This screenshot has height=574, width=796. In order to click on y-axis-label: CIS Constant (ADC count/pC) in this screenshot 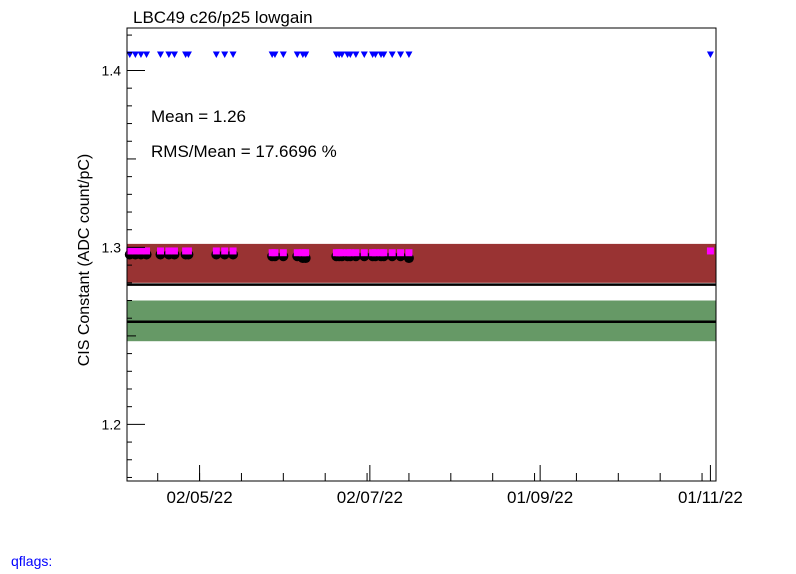, I will do `click(84, 260)`.